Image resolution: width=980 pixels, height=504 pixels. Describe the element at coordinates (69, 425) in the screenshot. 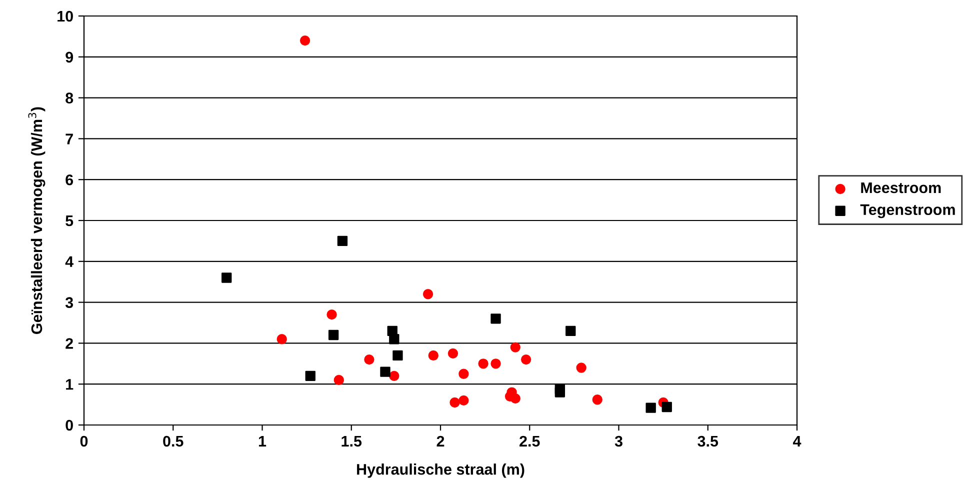

I see `y-tick-label: 0` at that location.